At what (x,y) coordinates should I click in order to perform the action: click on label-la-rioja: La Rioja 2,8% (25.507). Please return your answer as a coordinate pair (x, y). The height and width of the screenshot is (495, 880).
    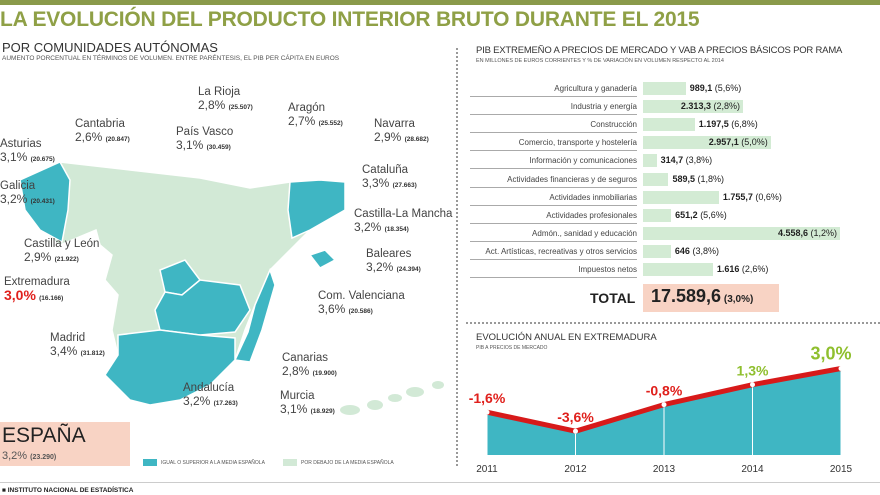
    Looking at the image, I should click on (225, 99).